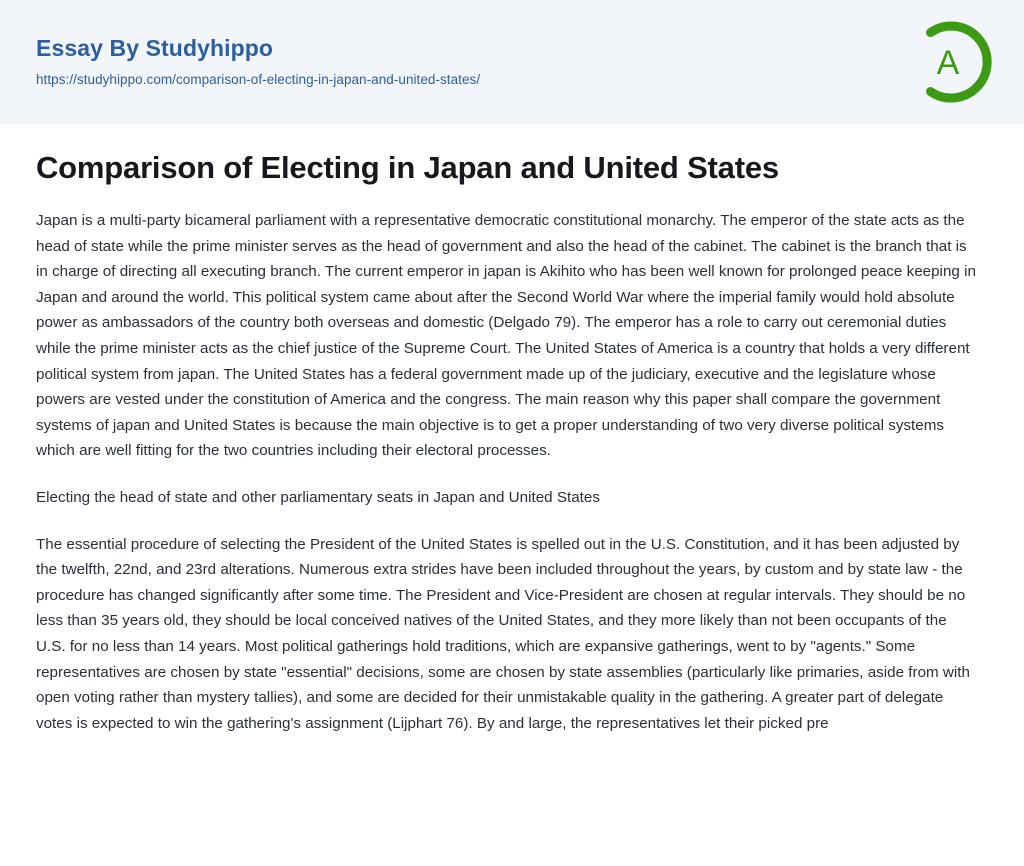  I want to click on logo-ring-icon, so click(959, 62).